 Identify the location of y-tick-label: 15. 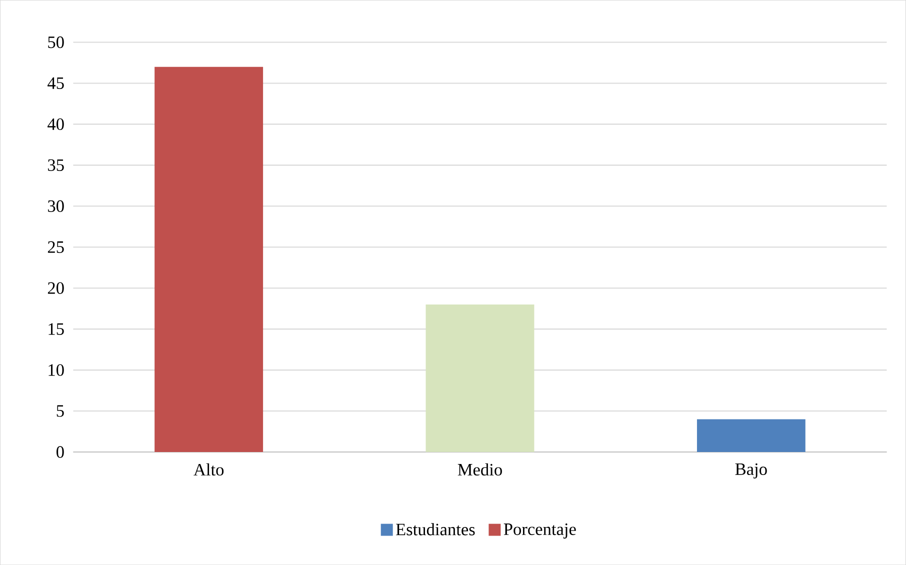
(56, 329).